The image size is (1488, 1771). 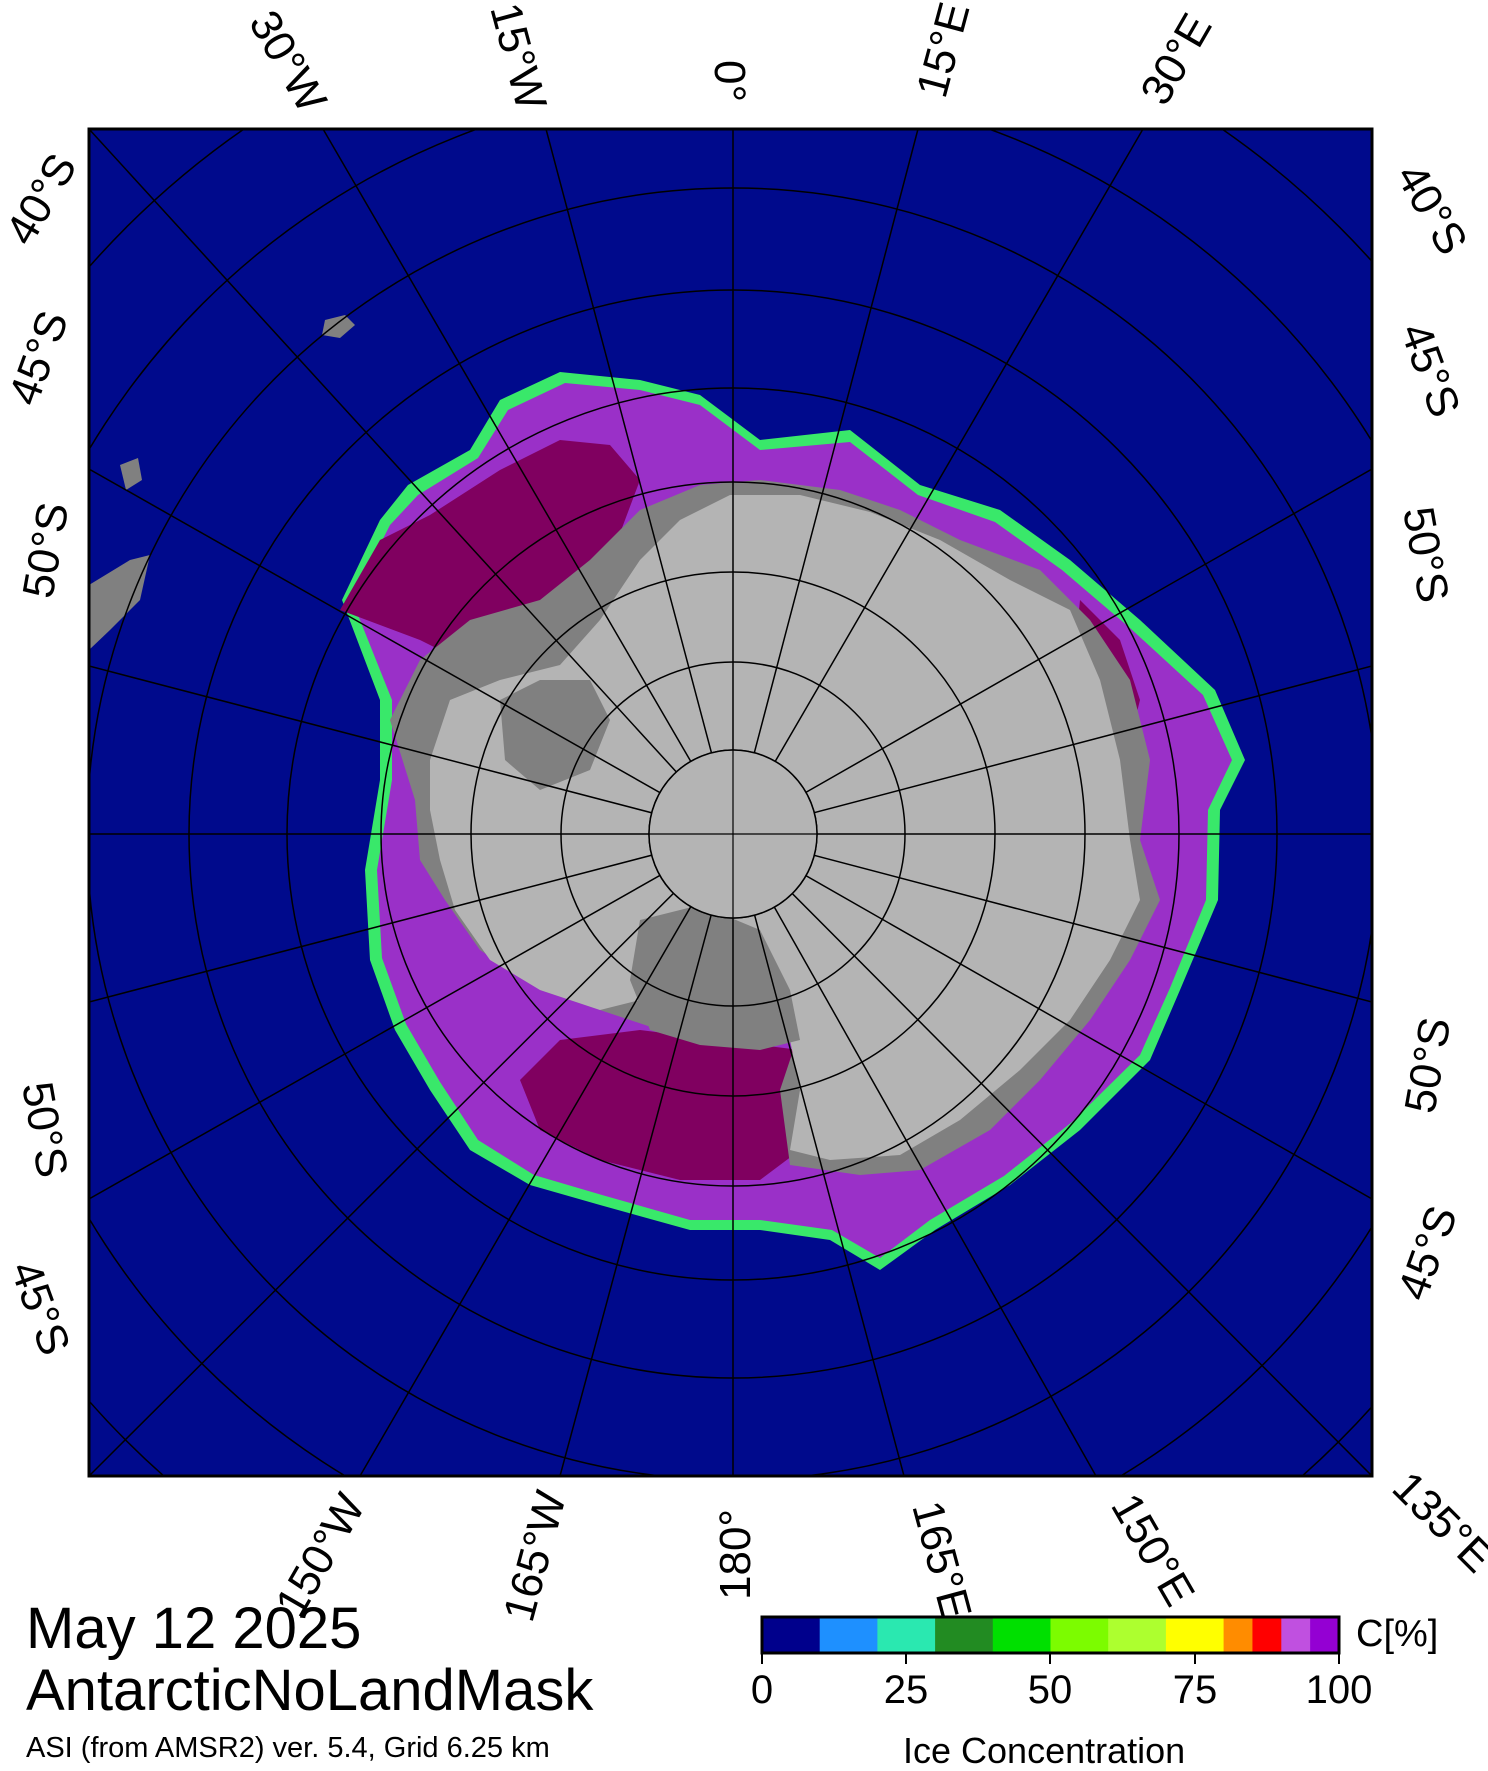 What do you see at coordinates (906, 1690) in the screenshot?
I see `color-scale-tick-25: 25` at bounding box center [906, 1690].